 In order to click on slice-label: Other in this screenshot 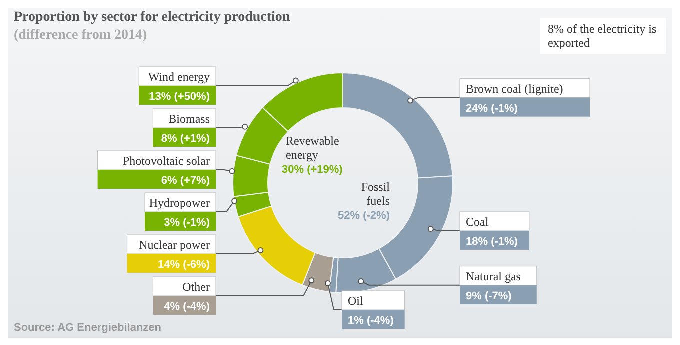, I will do `click(196, 287)`.